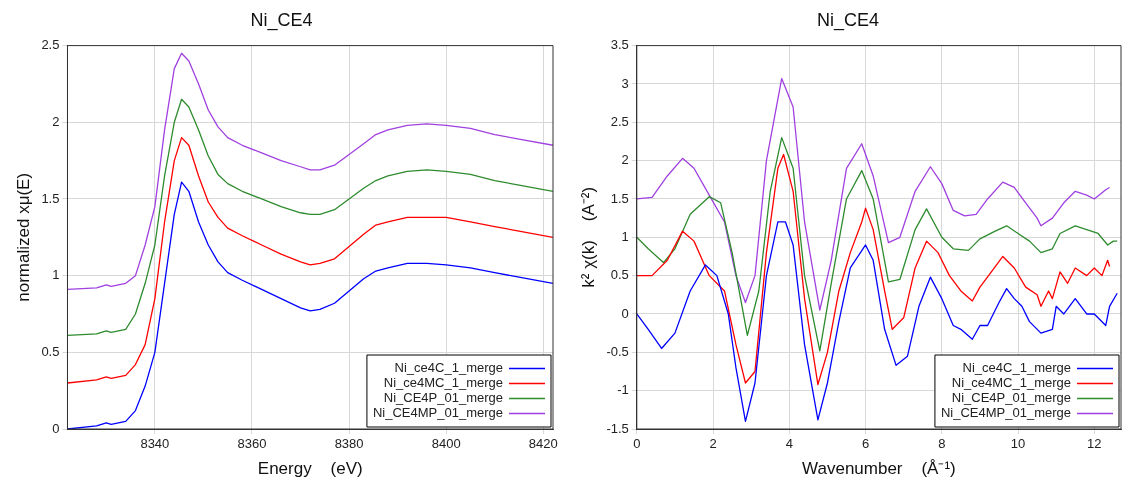 The height and width of the screenshot is (488, 1133). I want to click on x-tick-label: 6, so click(865, 444).